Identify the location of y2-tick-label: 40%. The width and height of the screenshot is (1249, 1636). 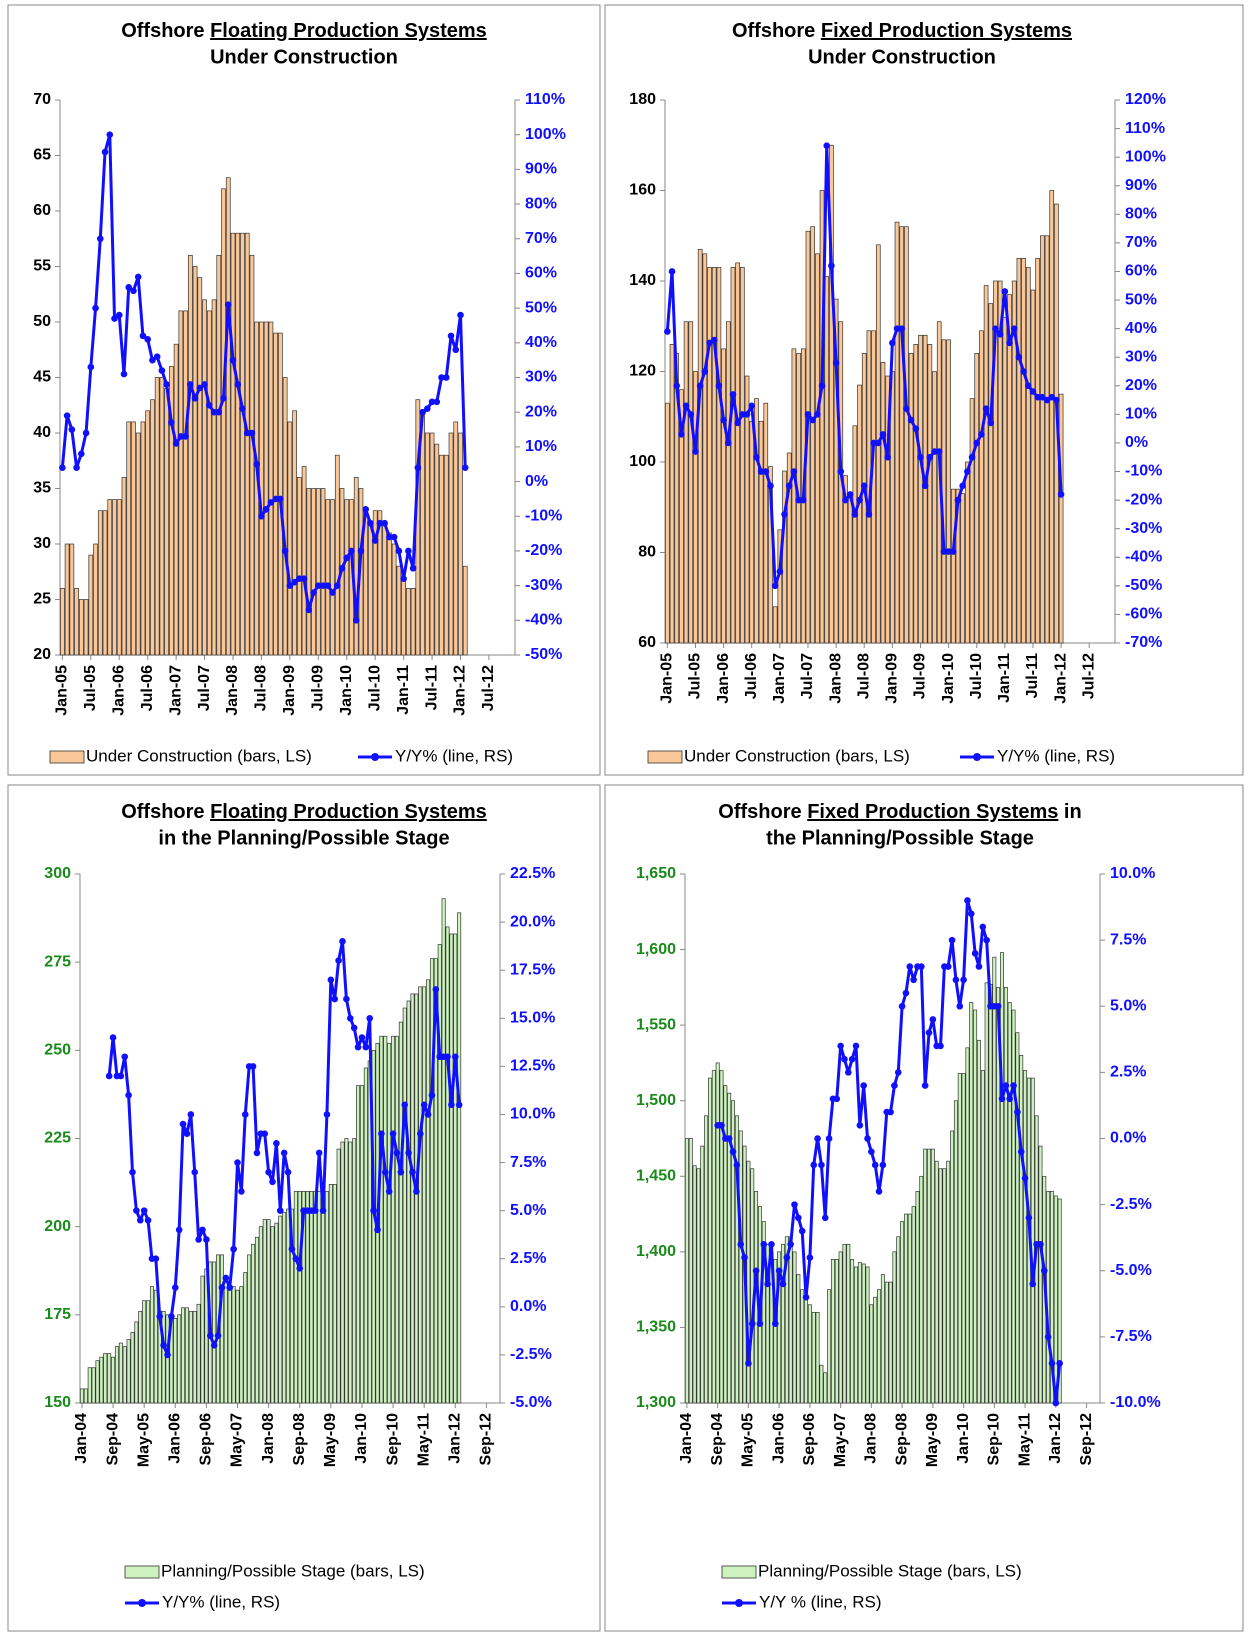
(541, 342).